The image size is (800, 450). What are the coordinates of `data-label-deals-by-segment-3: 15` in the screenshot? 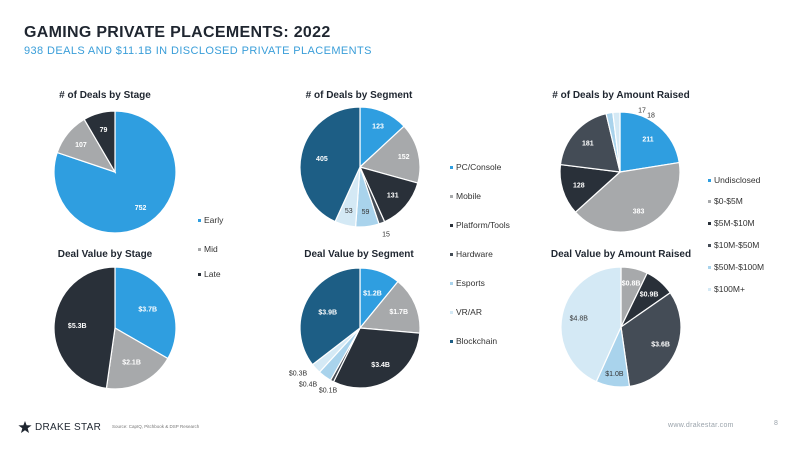 It's located at (386, 235).